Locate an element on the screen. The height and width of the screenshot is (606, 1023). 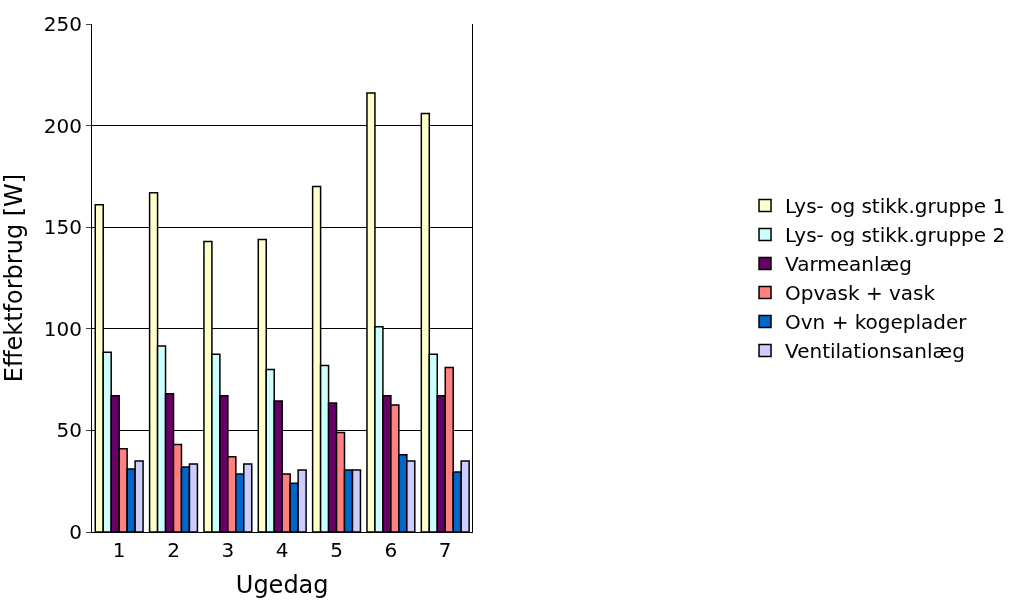
y-tick-label: 0 is located at coordinates (75, 532).